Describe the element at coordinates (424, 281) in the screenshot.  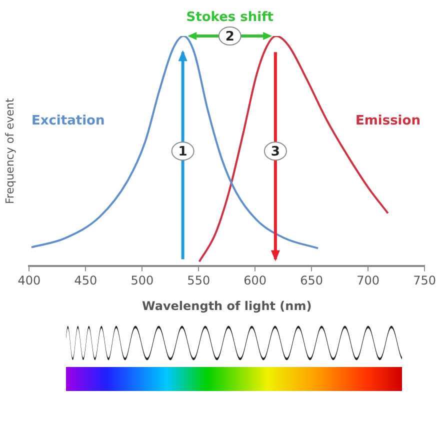
I see `x-tick-label: 750` at that location.